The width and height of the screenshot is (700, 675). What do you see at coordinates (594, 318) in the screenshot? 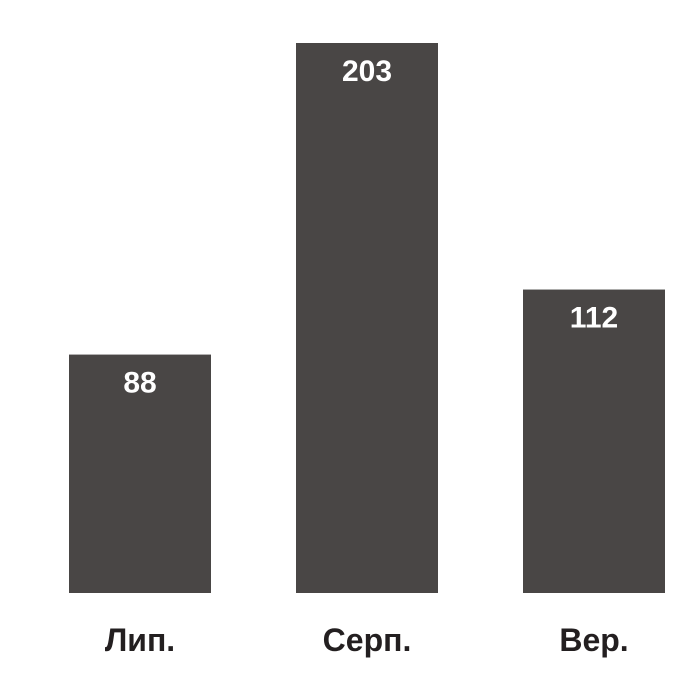
I see `bar-value-label: 112` at bounding box center [594, 318].